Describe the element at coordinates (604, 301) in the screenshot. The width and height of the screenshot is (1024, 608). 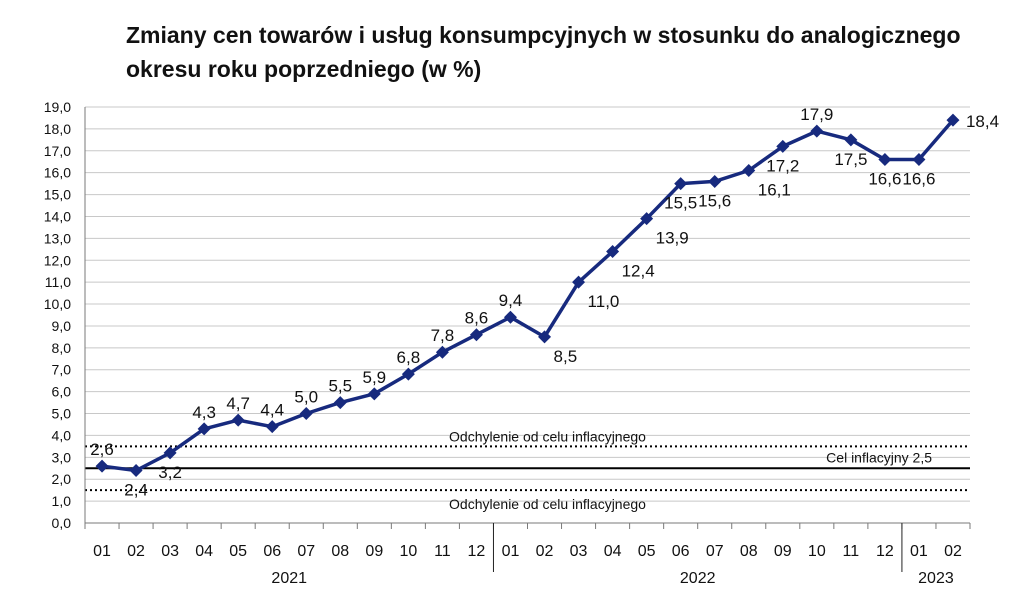
I see `data-label: 11,0` at that location.